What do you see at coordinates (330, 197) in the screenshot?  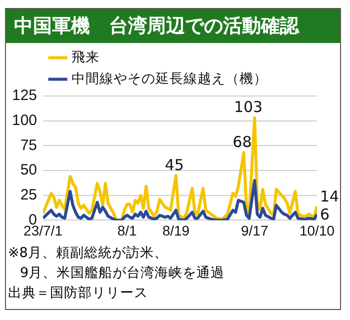 I see `annotation: 14` at bounding box center [330, 197].